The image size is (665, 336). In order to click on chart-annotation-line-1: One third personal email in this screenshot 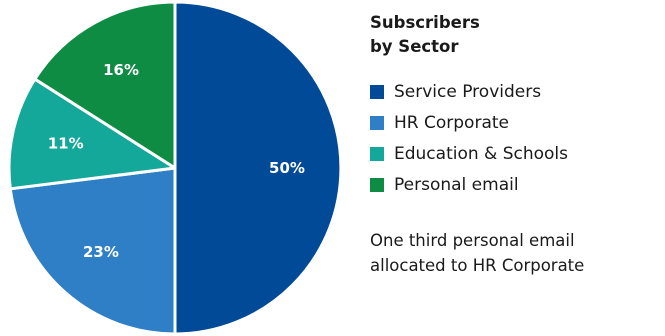, I will do `click(472, 240)`.